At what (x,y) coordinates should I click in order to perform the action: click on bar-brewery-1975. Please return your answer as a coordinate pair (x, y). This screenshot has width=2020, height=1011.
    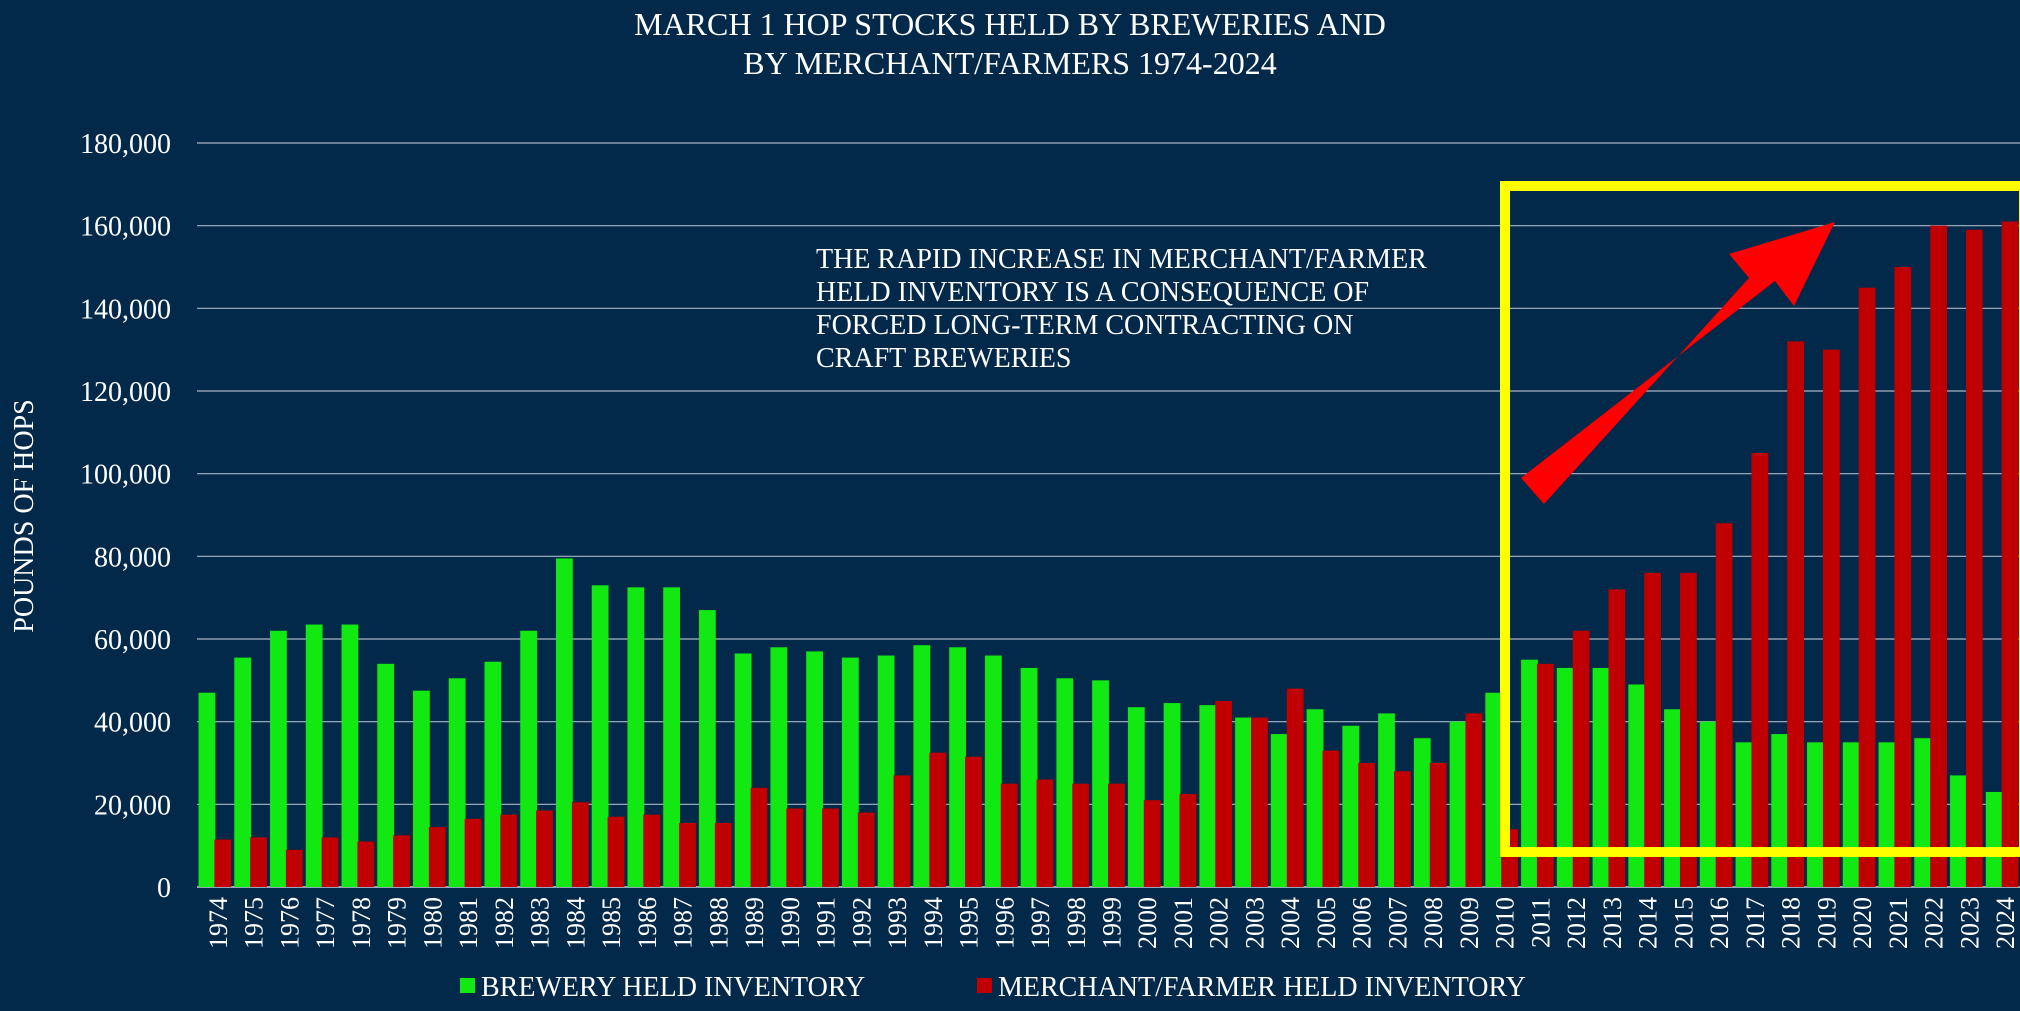
    Looking at the image, I should click on (243, 772).